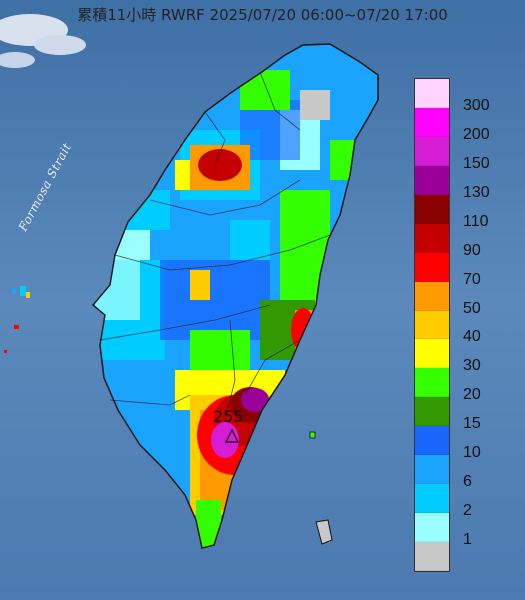  I want to click on legend-label: 40, so click(472, 337).